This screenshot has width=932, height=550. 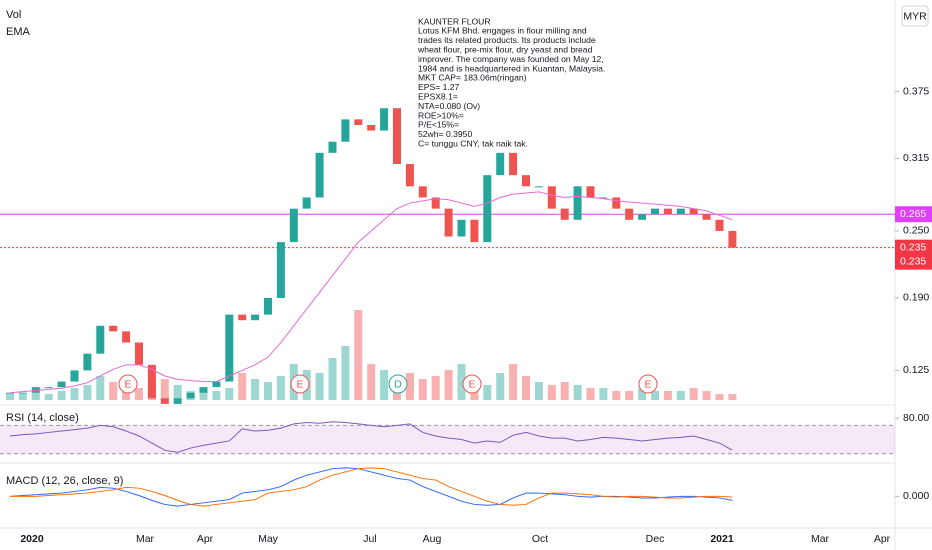 I want to click on y-tick-label: 0.375, so click(x=916, y=91).